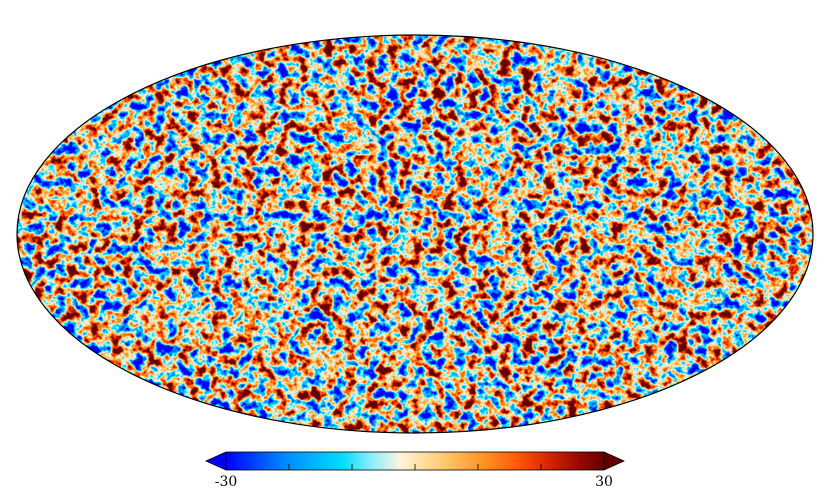 This screenshot has height=498, width=830. Describe the element at coordinates (604, 482) in the screenshot. I see `colorbar-max-label: 30` at that location.